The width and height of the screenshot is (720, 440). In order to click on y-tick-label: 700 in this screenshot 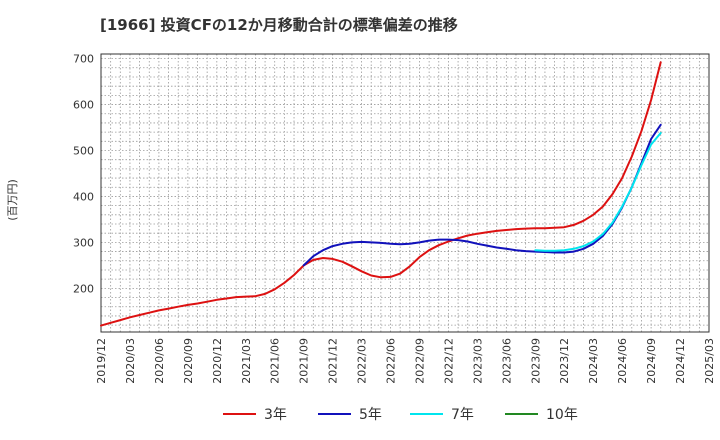, I will do `click(83, 59)`.